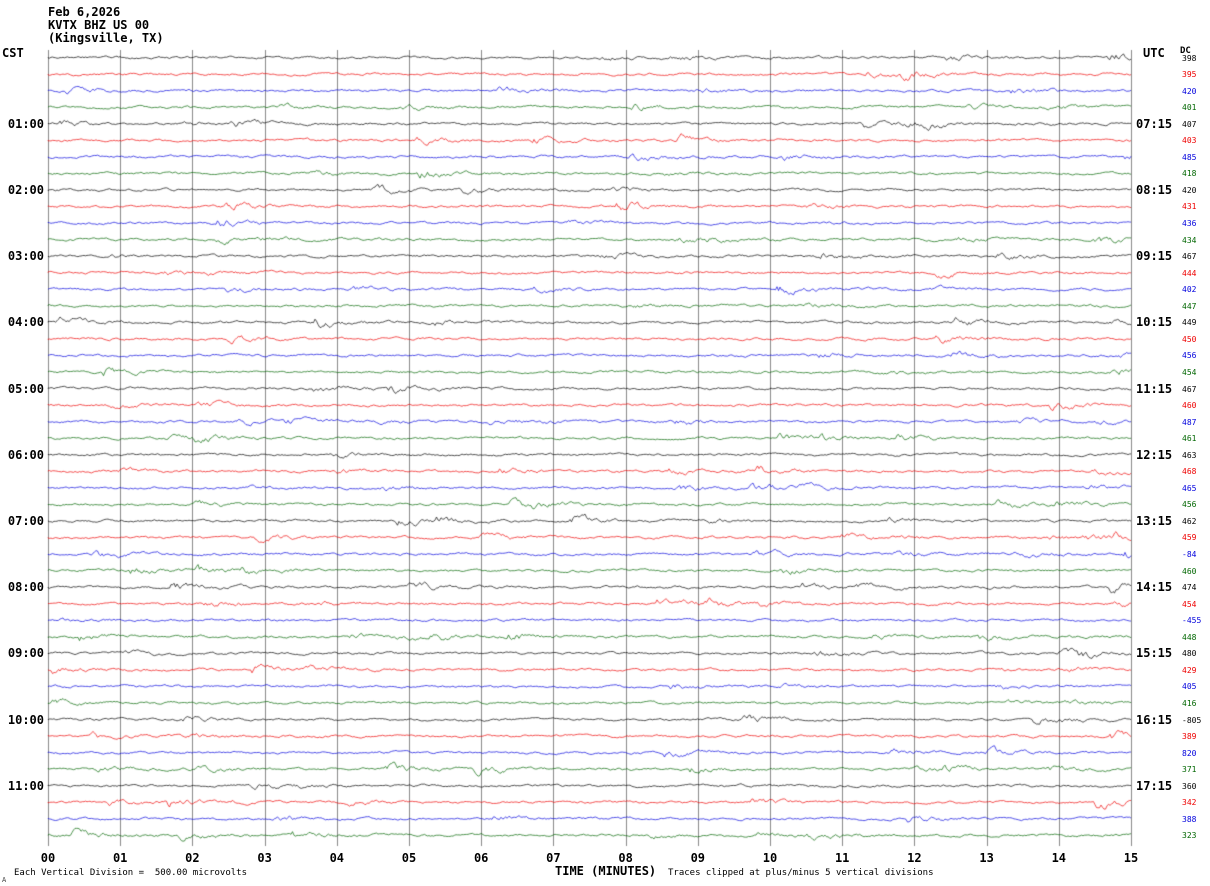  What do you see at coordinates (606, 871) in the screenshot?
I see `x-axis-title: TIME (MINUTES)` at bounding box center [606, 871].